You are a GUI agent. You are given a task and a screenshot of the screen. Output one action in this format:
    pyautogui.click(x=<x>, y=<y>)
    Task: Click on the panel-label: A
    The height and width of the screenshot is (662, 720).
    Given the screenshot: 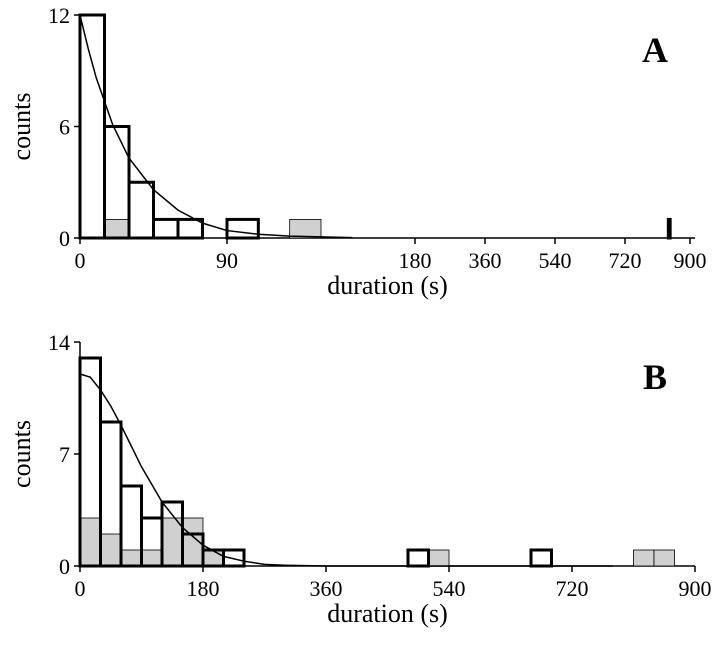 What is the action you would take?
    pyautogui.click(x=655, y=50)
    